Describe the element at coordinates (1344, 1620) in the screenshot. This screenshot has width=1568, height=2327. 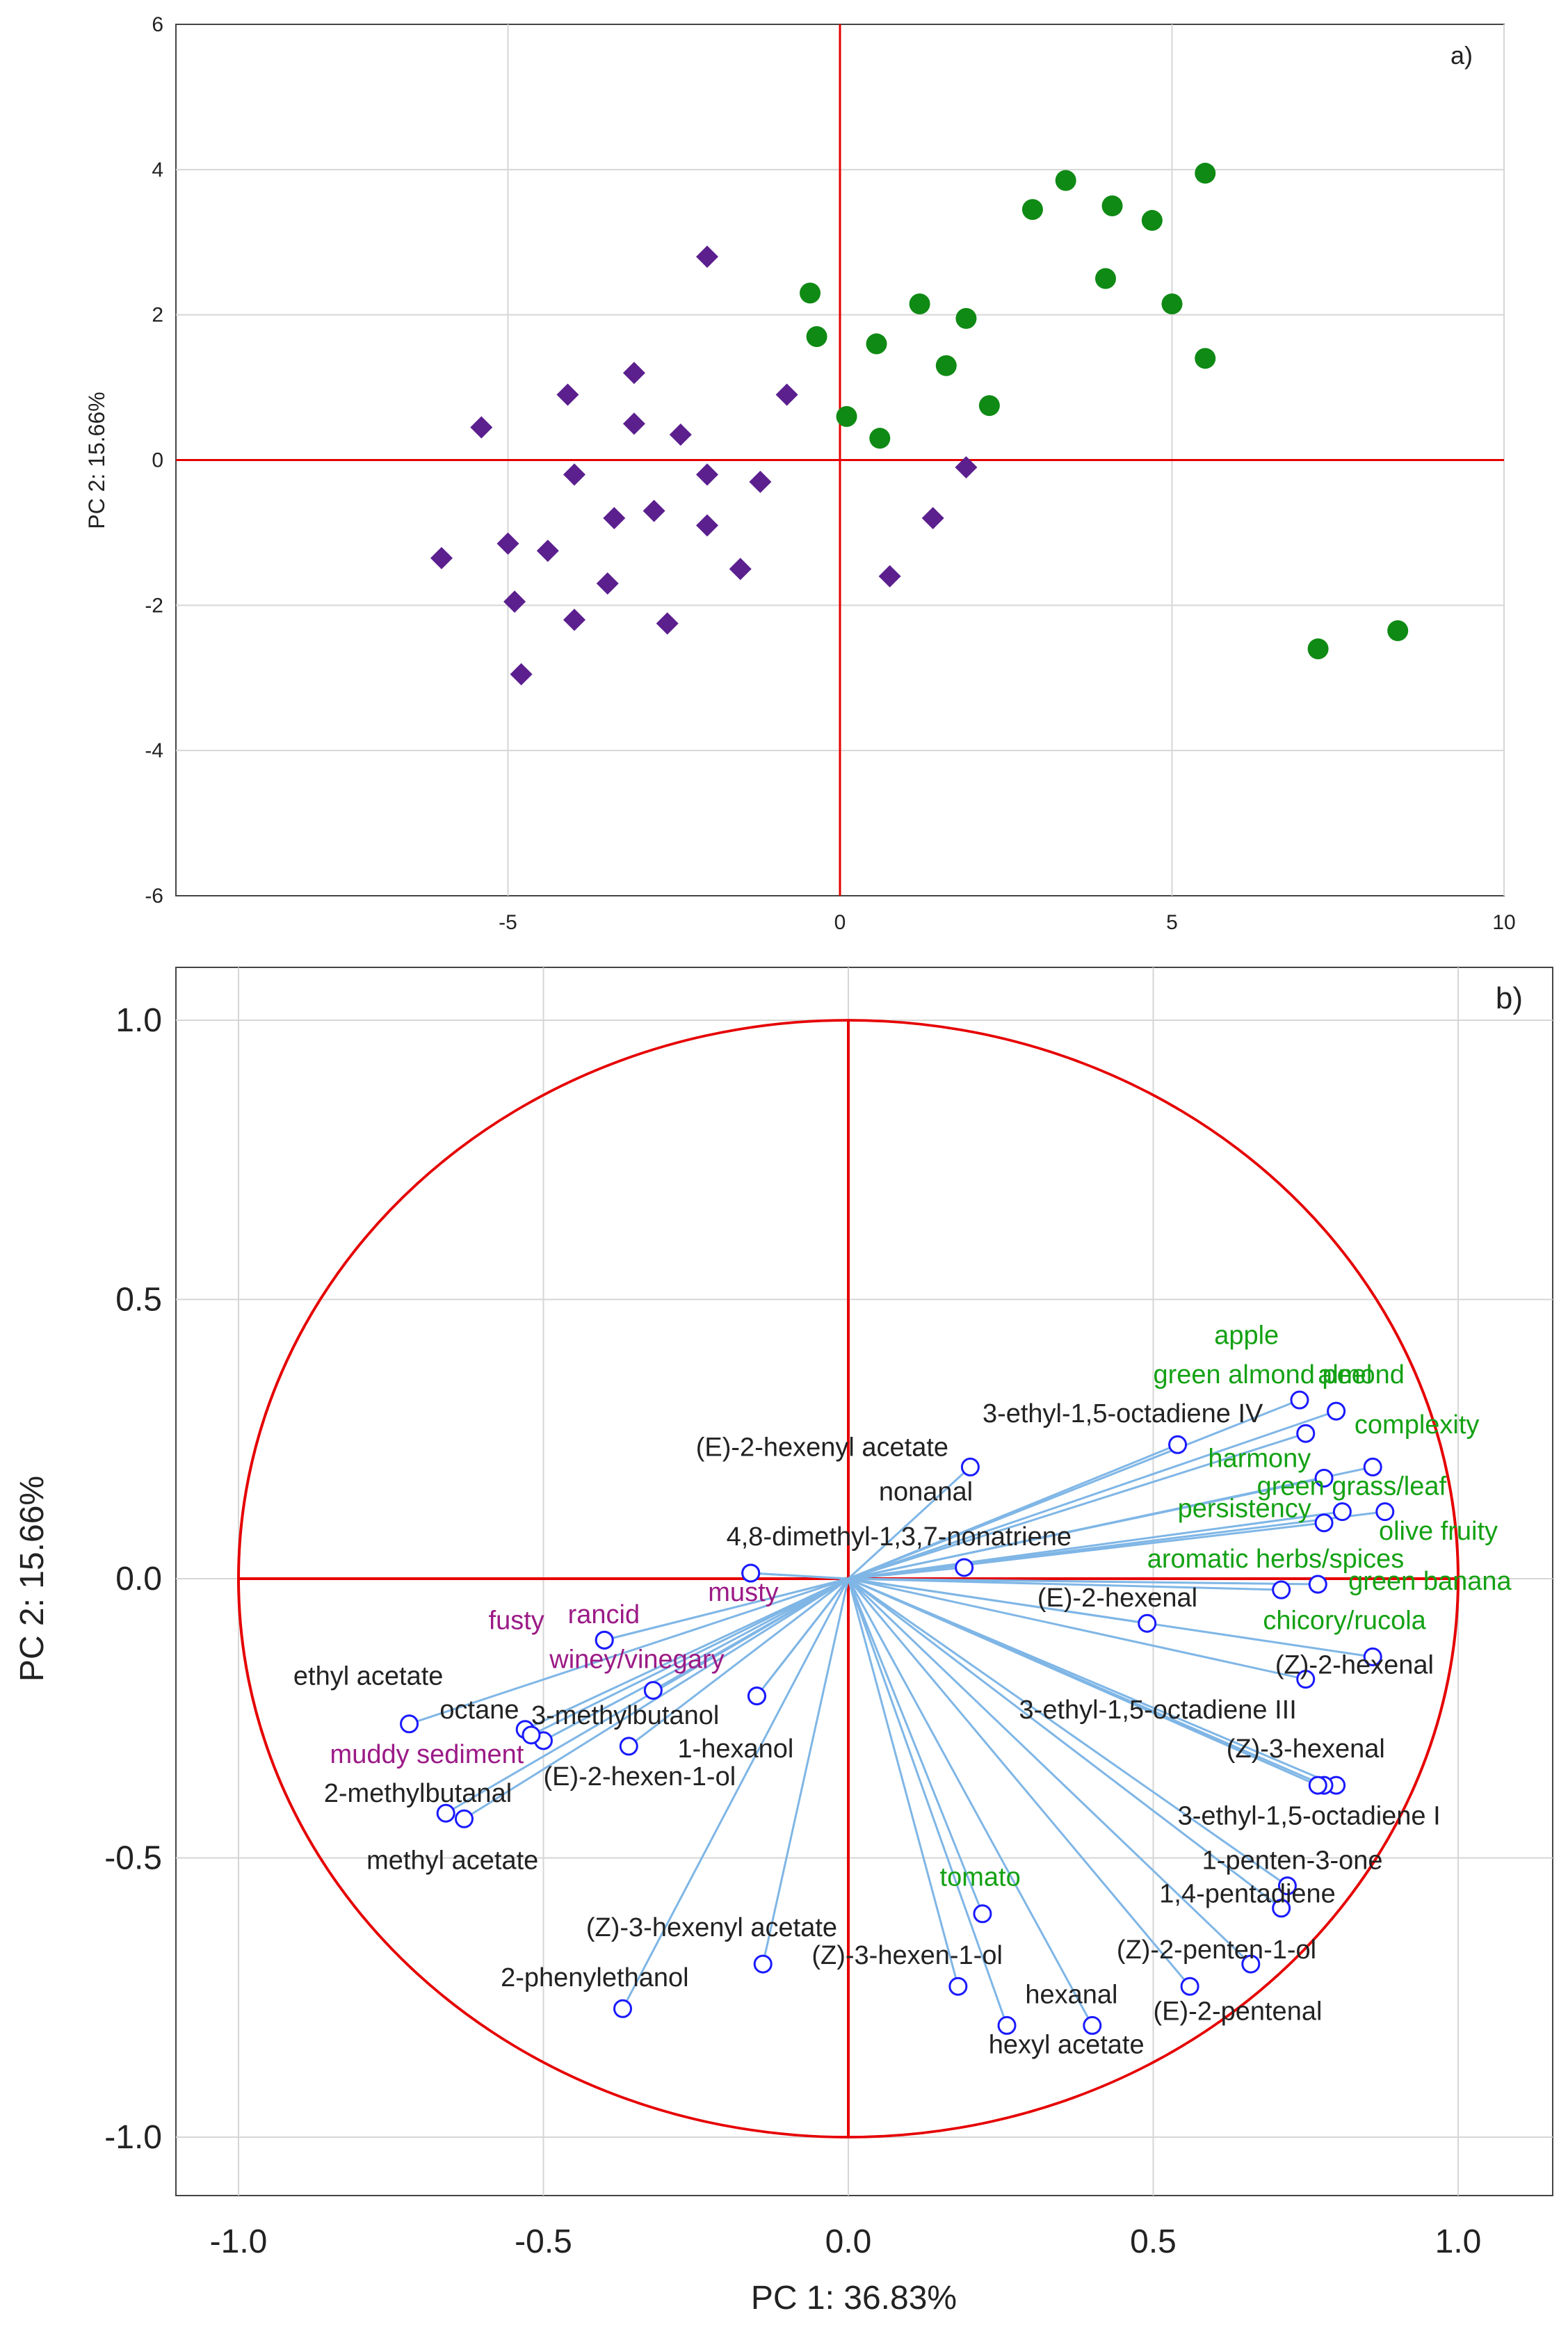
I see `loading-label: chicory/rucola` at that location.